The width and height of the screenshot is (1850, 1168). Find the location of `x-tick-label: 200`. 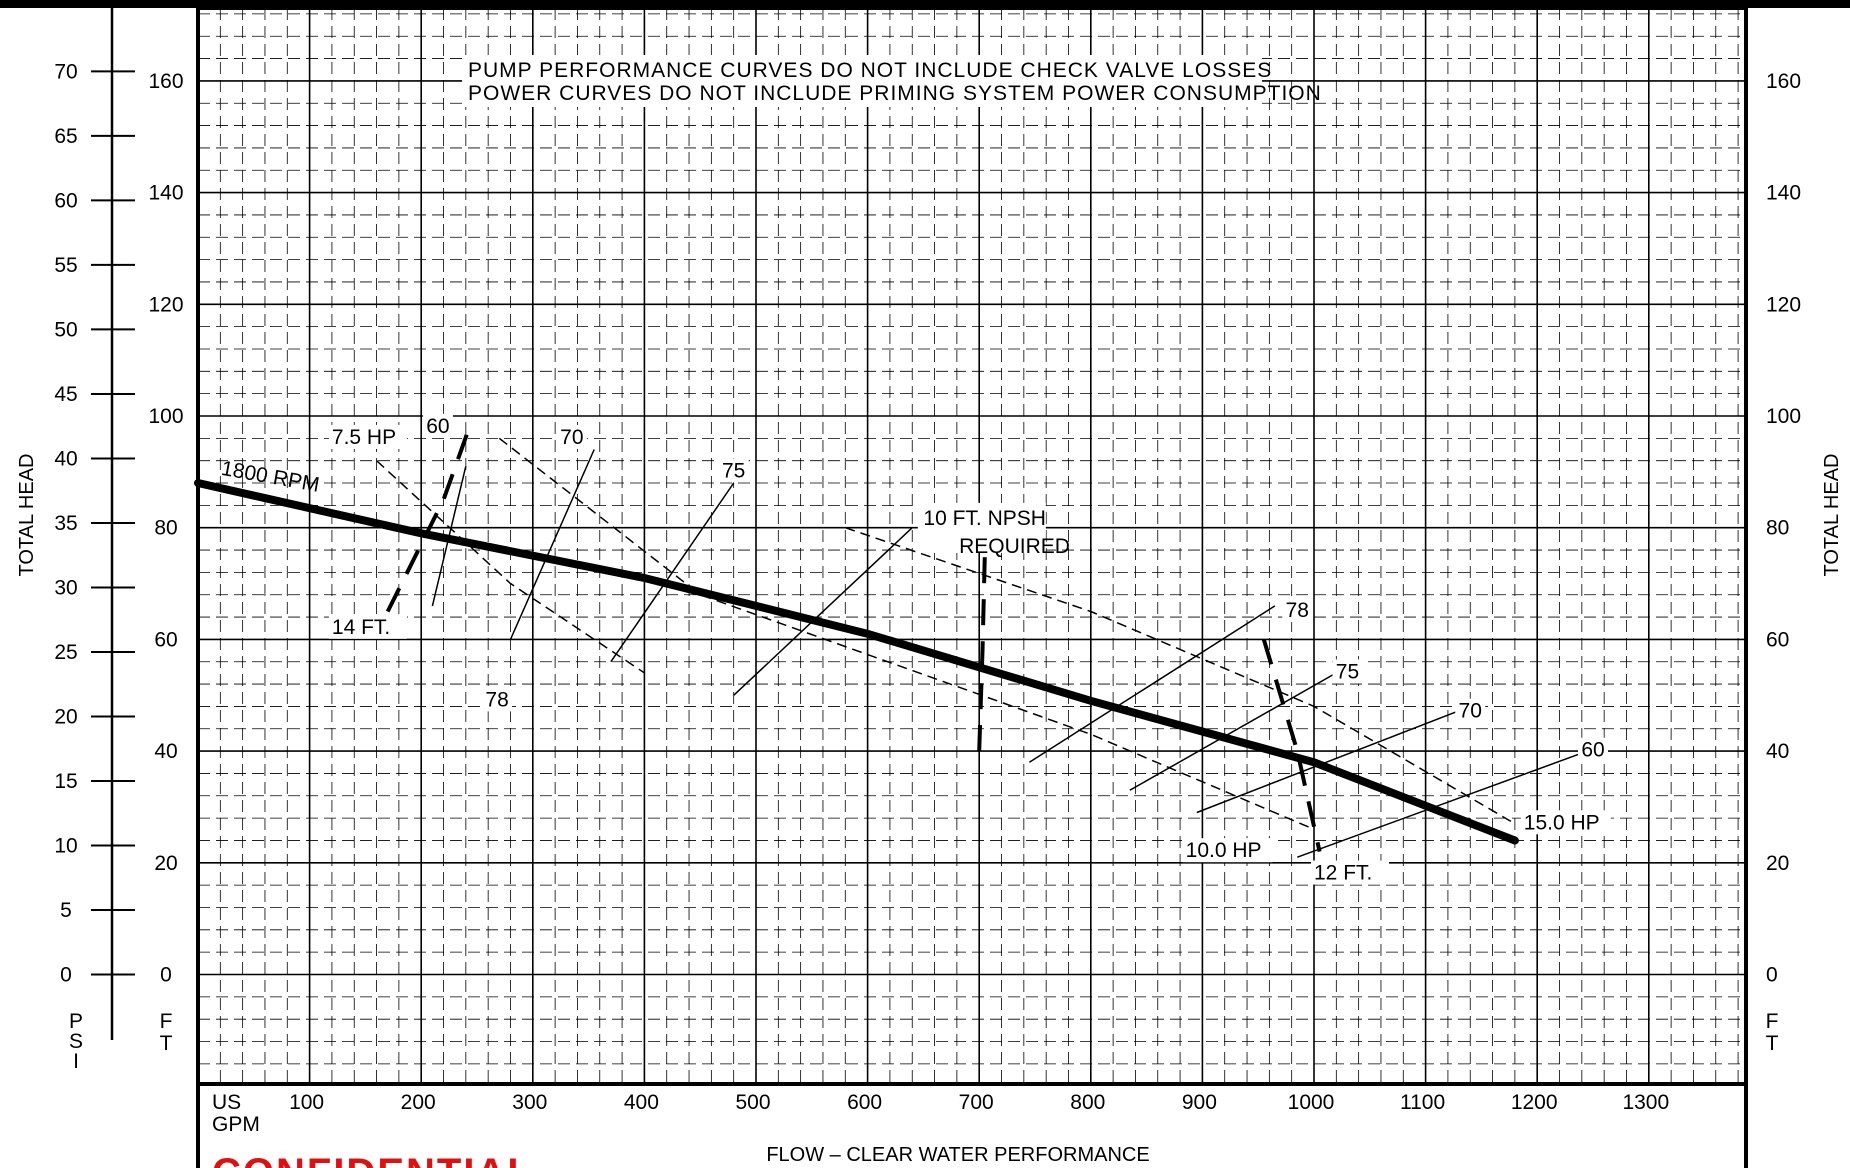

x-tick-label: 200 is located at coordinates (418, 1102).